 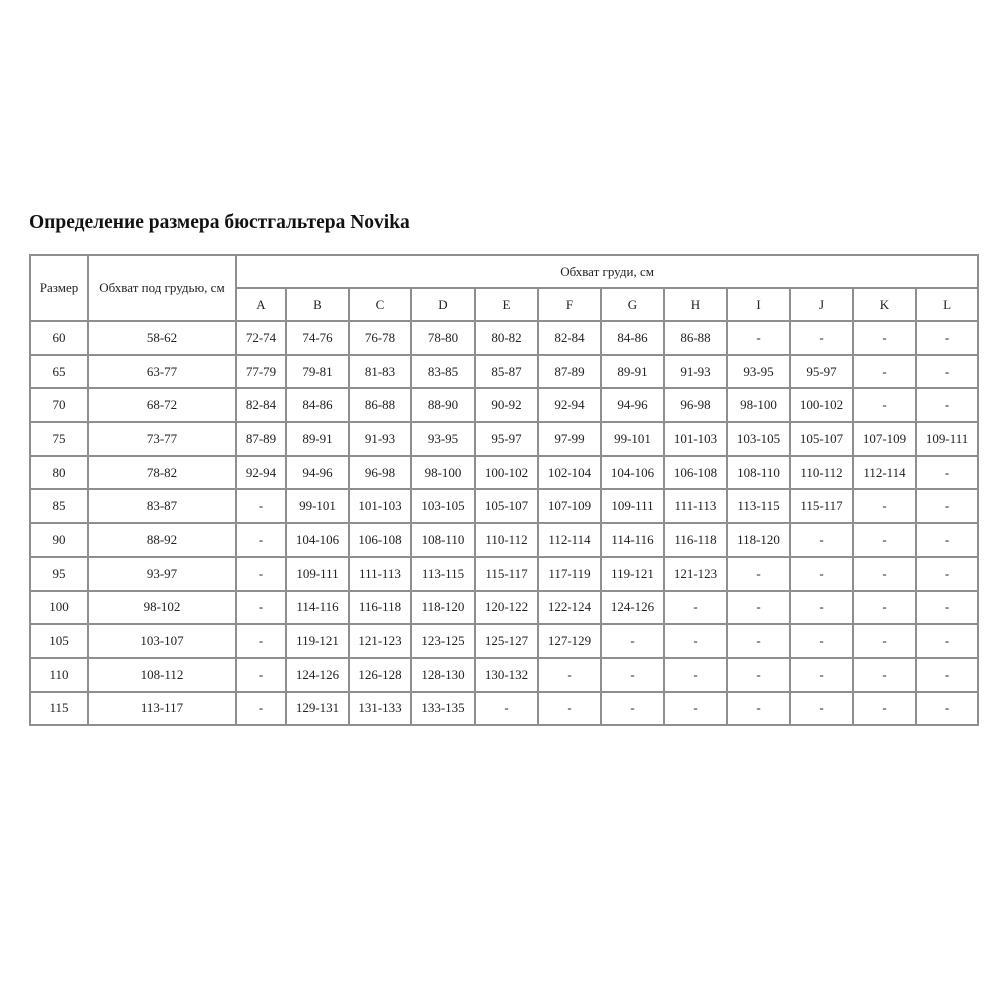 What do you see at coordinates (59, 708) in the screenshot?
I see `size-cell: 115` at bounding box center [59, 708].